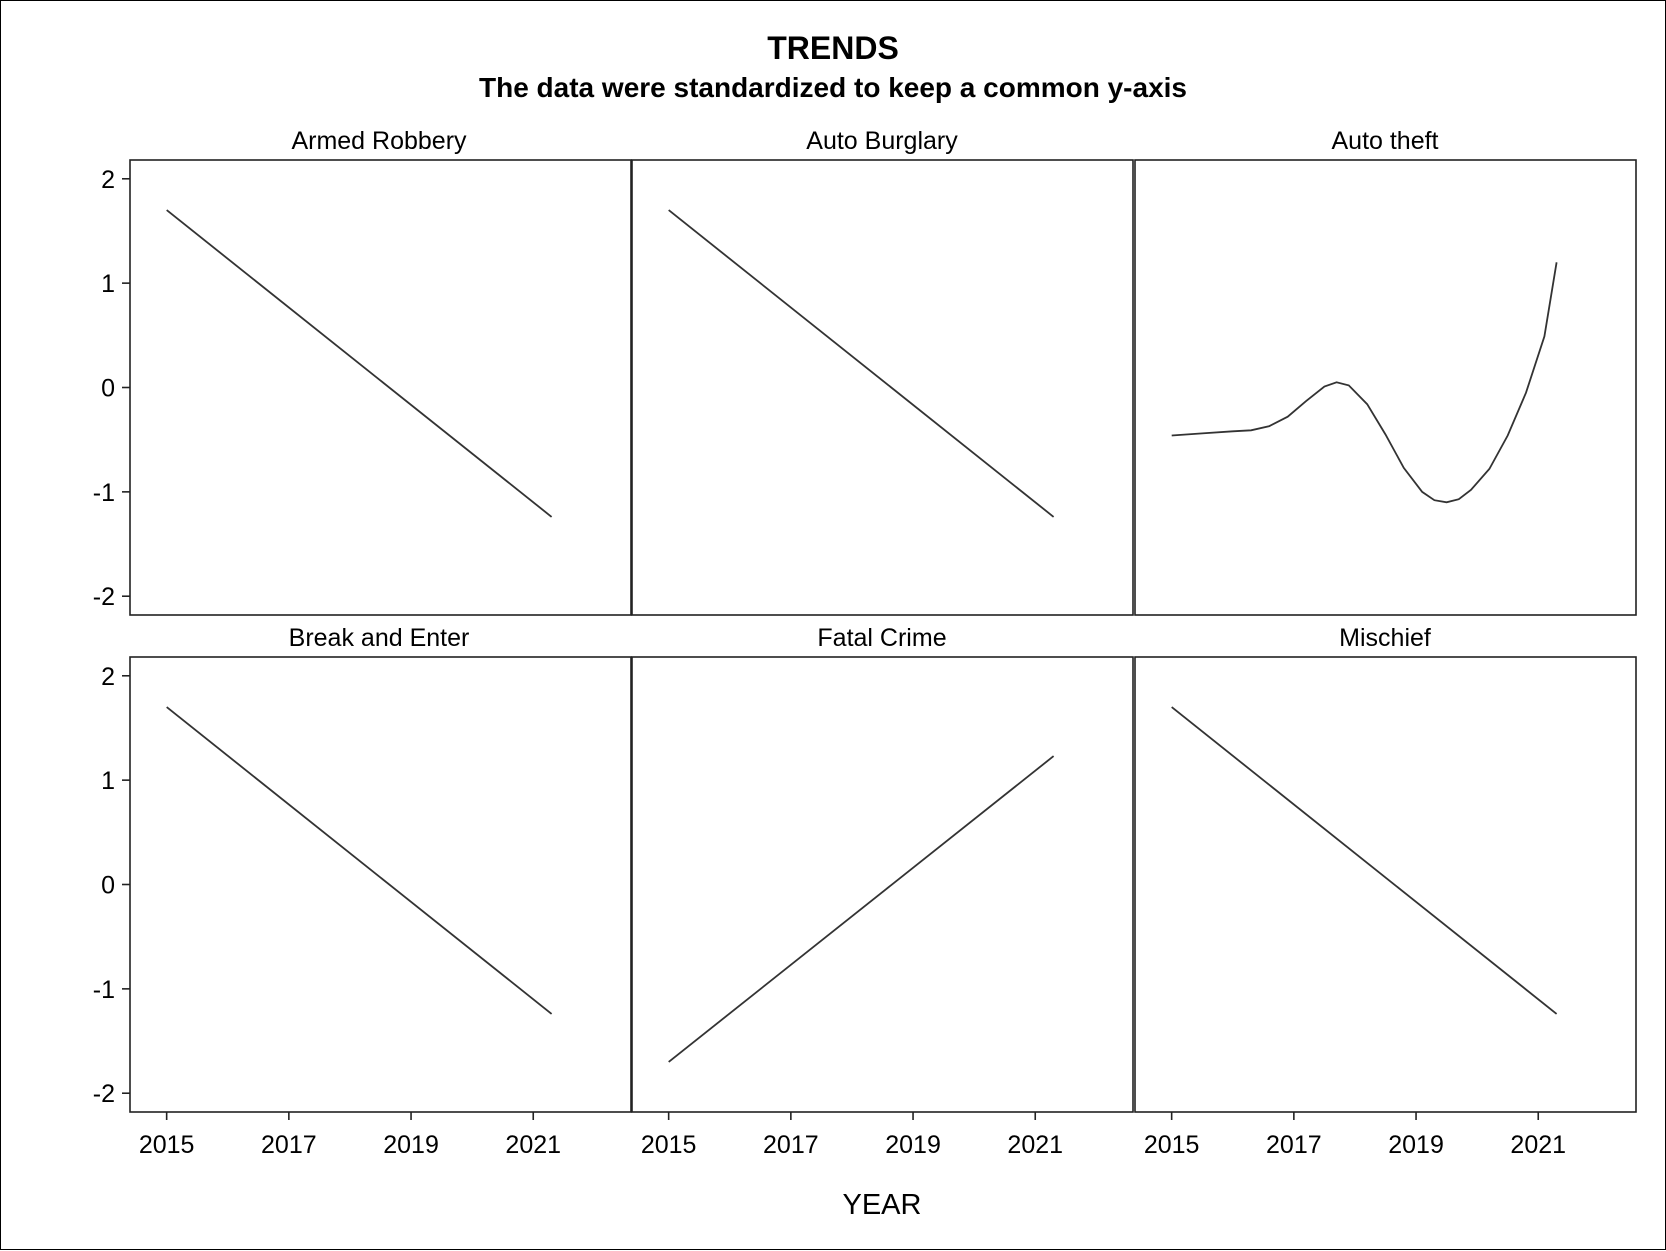 The image size is (1666, 1251). Describe the element at coordinates (881, 638) in the screenshot. I see `panel-title: Fatal Crime` at that location.